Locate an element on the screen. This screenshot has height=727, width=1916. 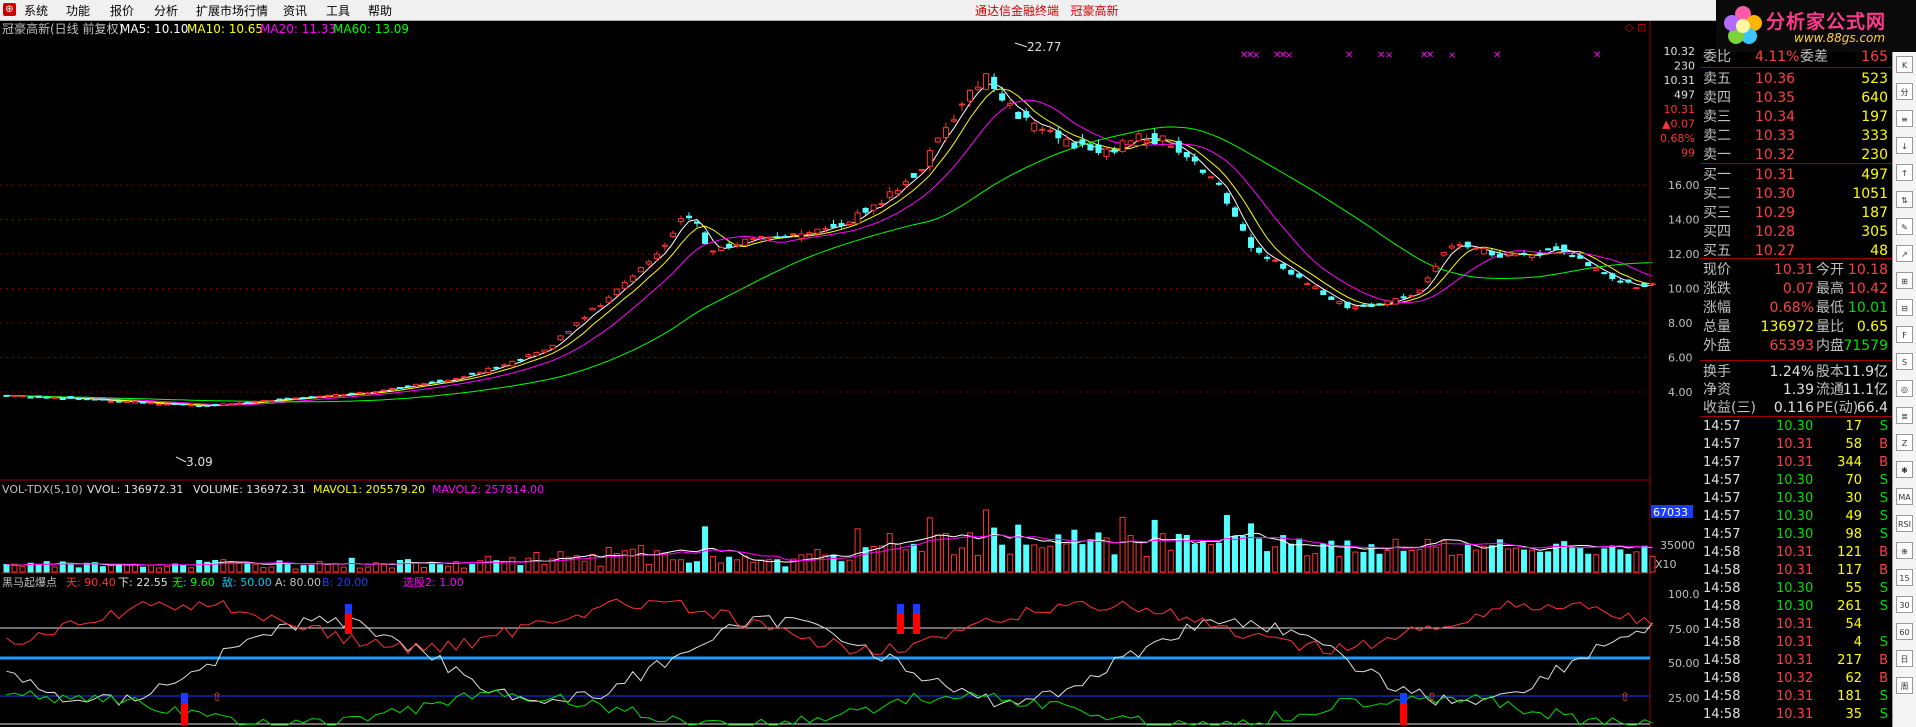
signal-bar-red is located at coordinates (184, 714).